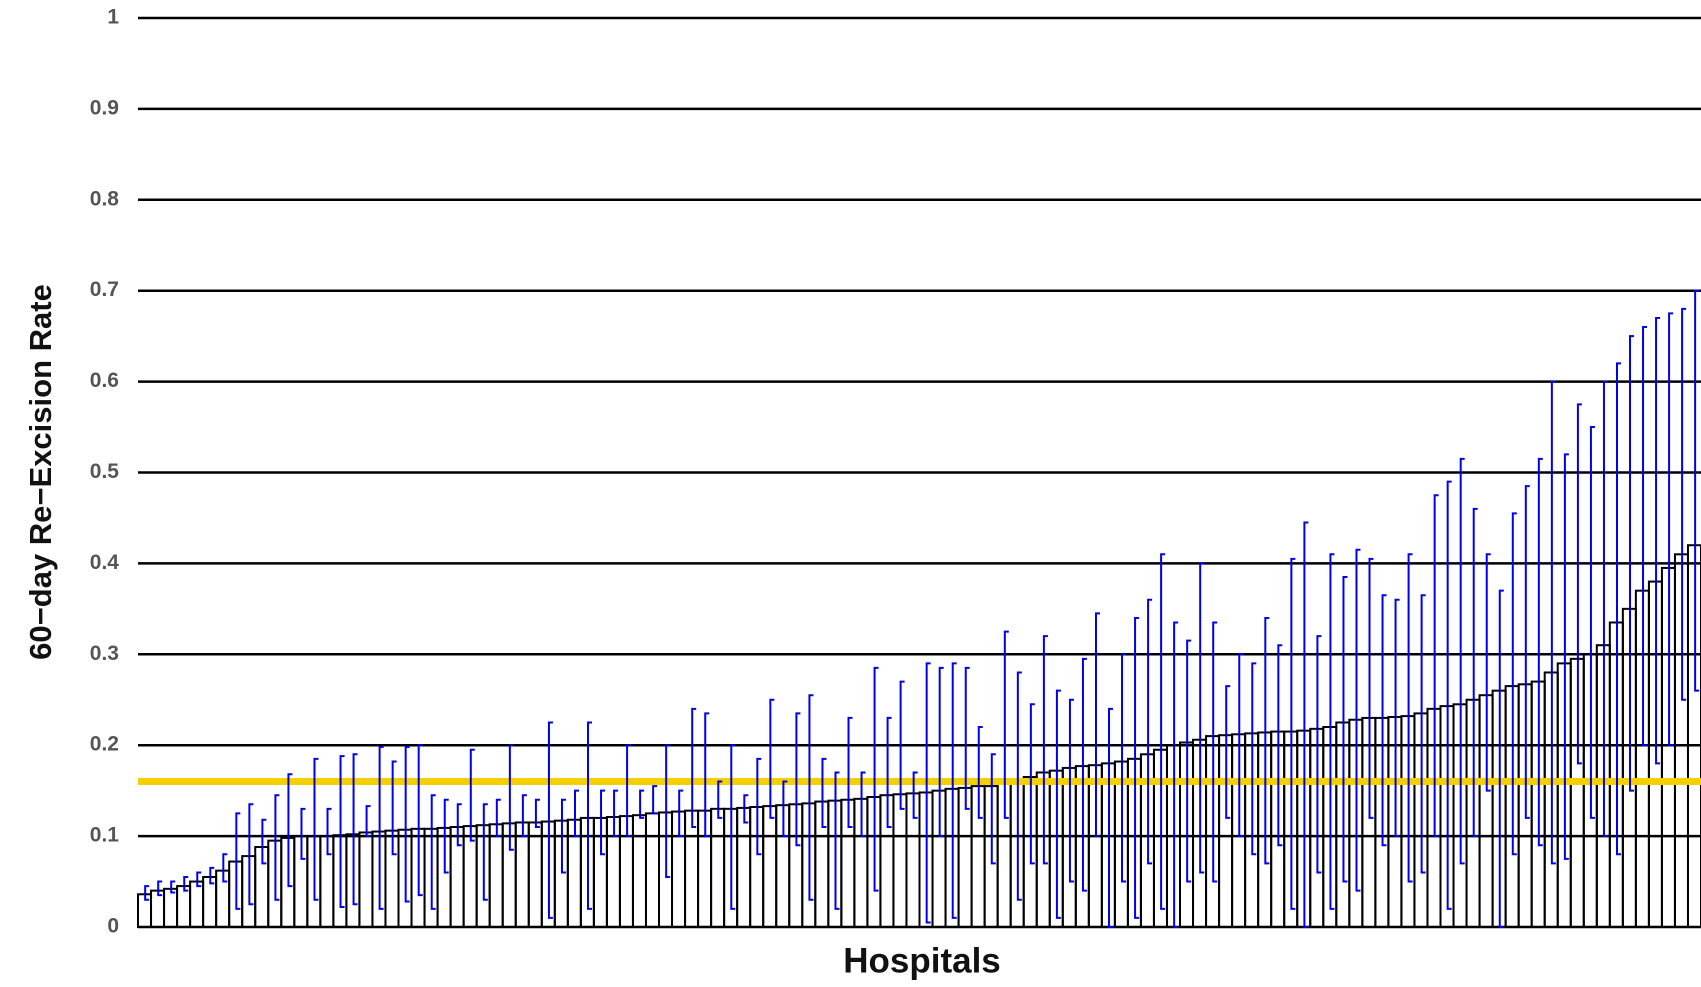  Describe the element at coordinates (104, 380) in the screenshot. I see `y-tick-label: 0.6` at that location.